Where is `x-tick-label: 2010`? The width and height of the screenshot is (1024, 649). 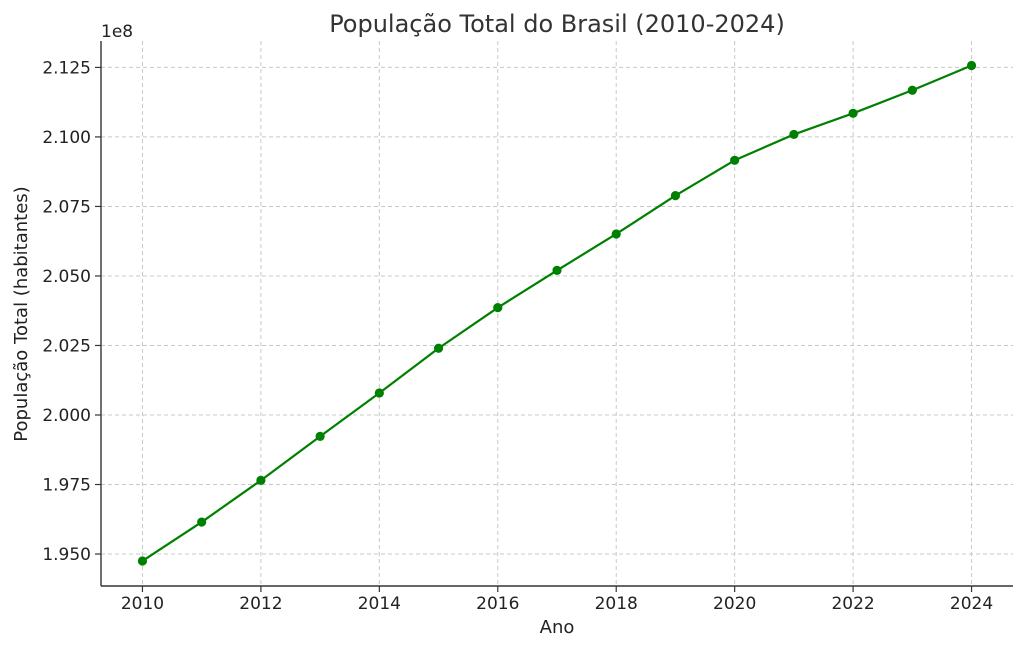
x-tick-label: 2010 is located at coordinates (142, 604).